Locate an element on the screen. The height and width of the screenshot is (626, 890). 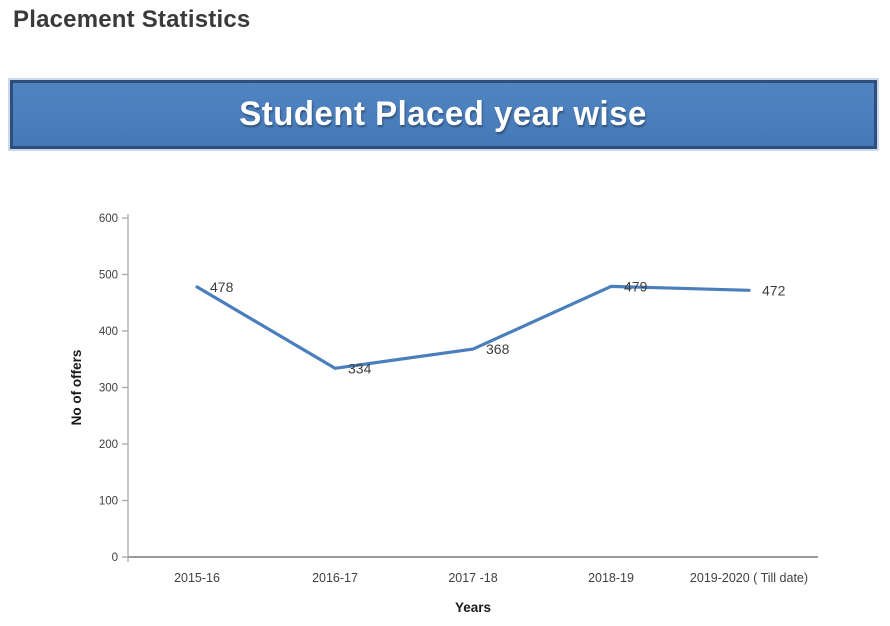
page-title: Placement Statistics is located at coordinates (132, 19).